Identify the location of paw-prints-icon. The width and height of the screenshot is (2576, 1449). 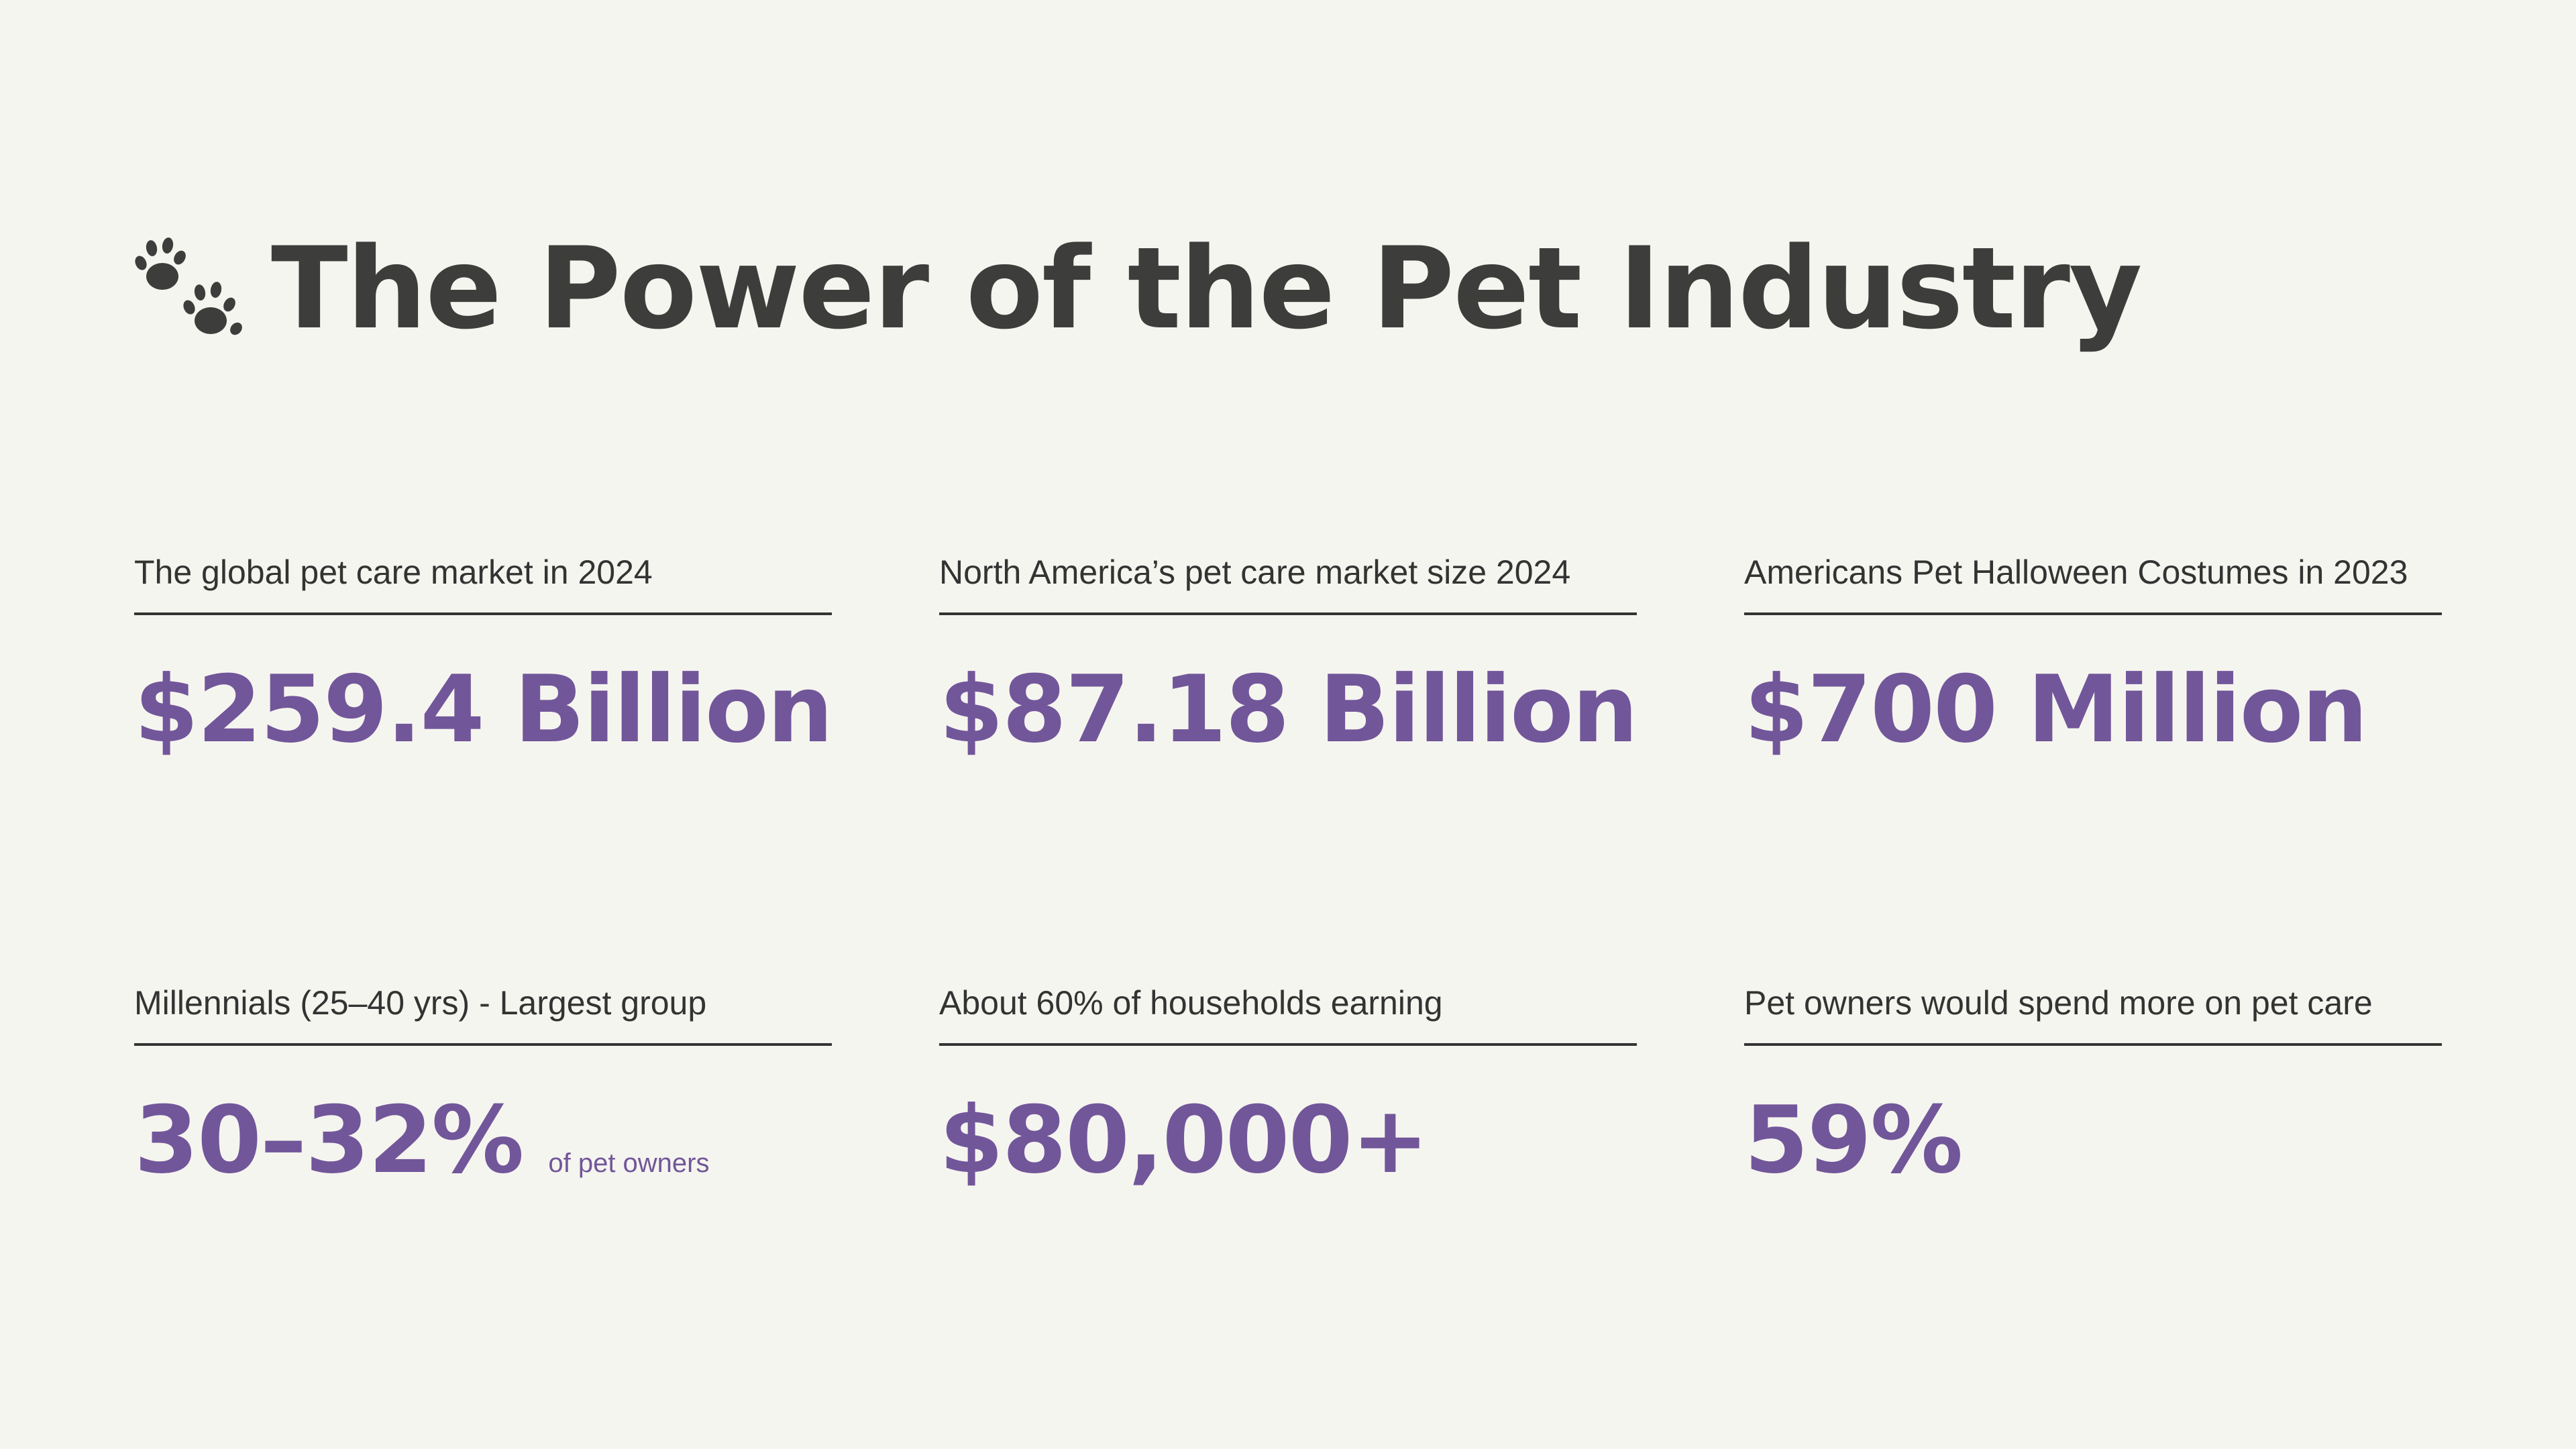
(188, 286).